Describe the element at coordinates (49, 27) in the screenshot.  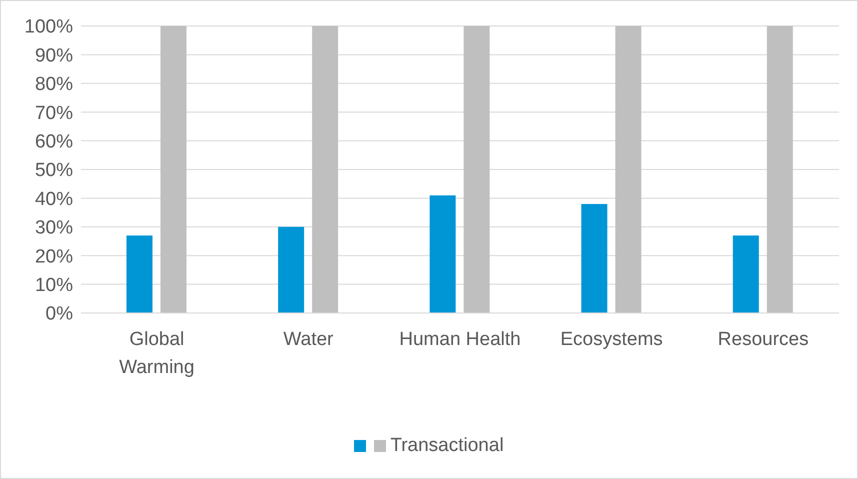
I see `y-tick-label: 100%` at that location.